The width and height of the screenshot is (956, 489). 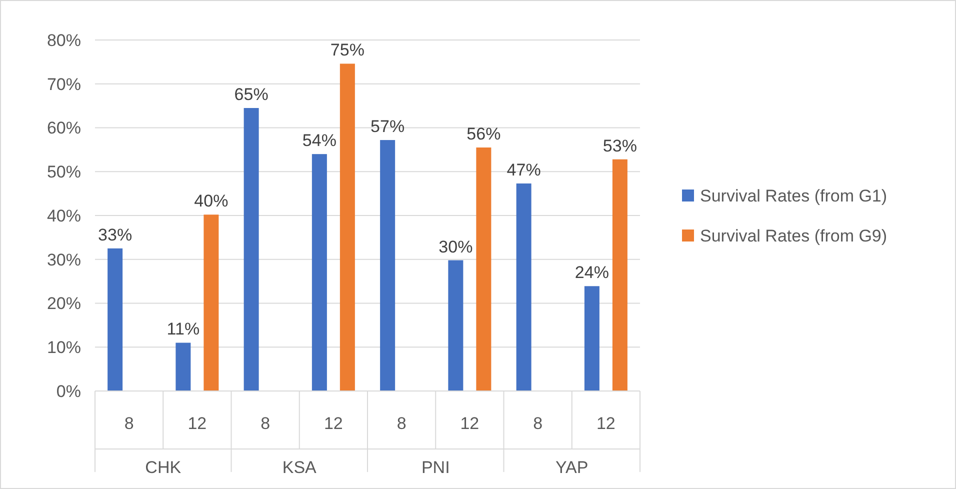 What do you see at coordinates (523, 170) in the screenshot?
I see `data-label: 47%` at bounding box center [523, 170].